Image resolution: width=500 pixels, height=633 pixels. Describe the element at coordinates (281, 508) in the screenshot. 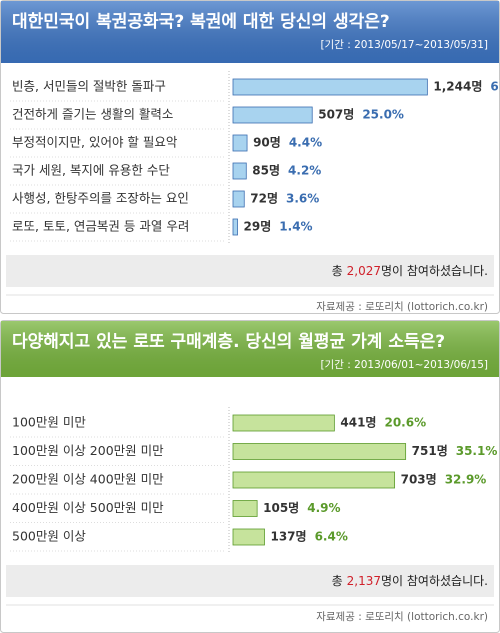

I see `value-label: 105명` at that location.